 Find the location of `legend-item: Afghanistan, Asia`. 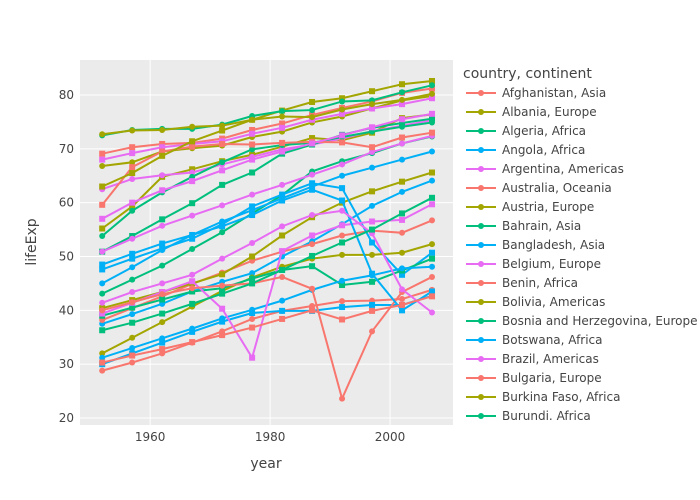

legend-item: Afghanistan, Asia is located at coordinates (536, 93).